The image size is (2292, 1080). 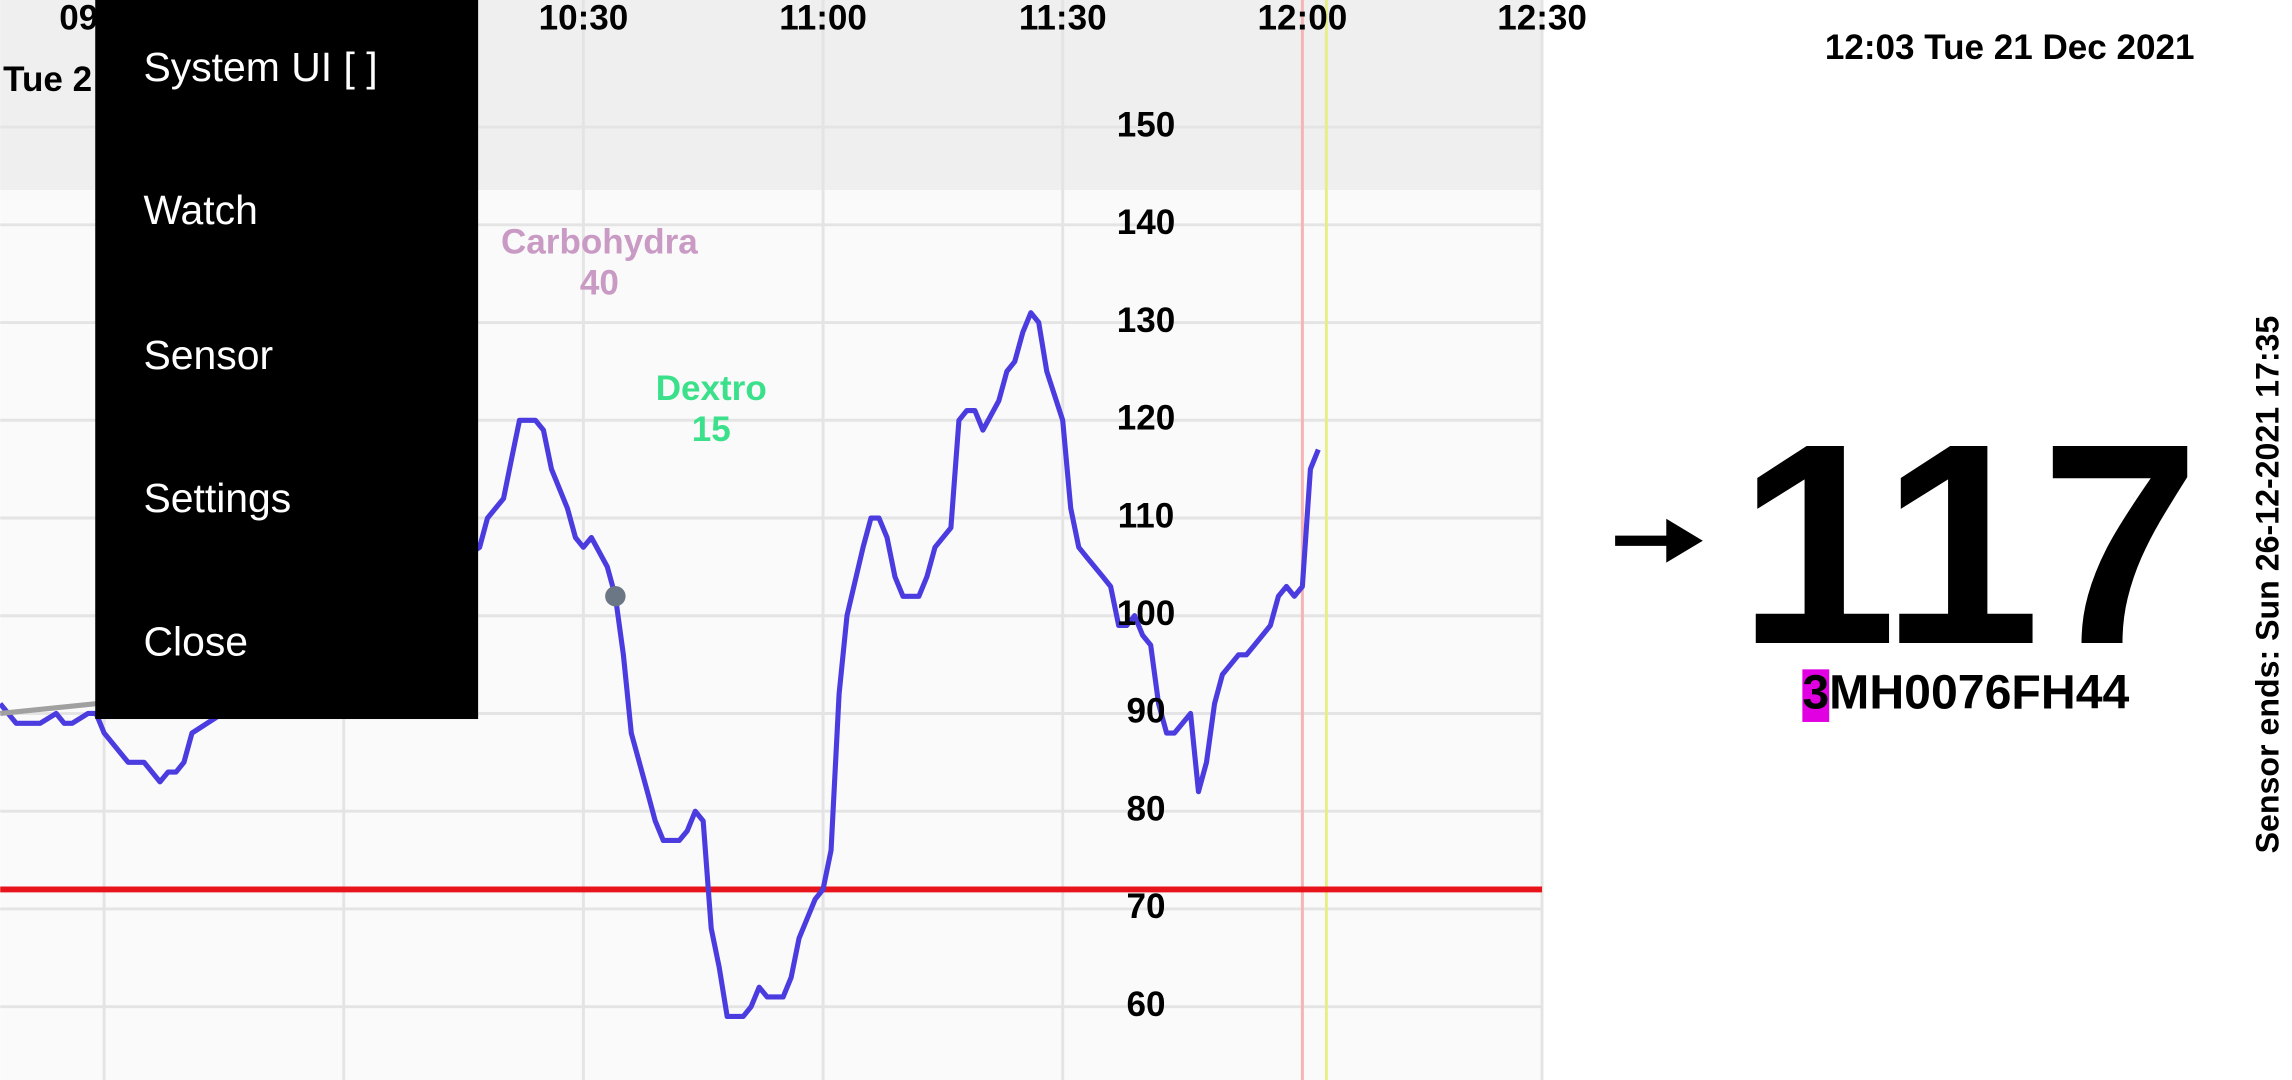 I want to click on menu-item: Close, so click(x=195, y=641).